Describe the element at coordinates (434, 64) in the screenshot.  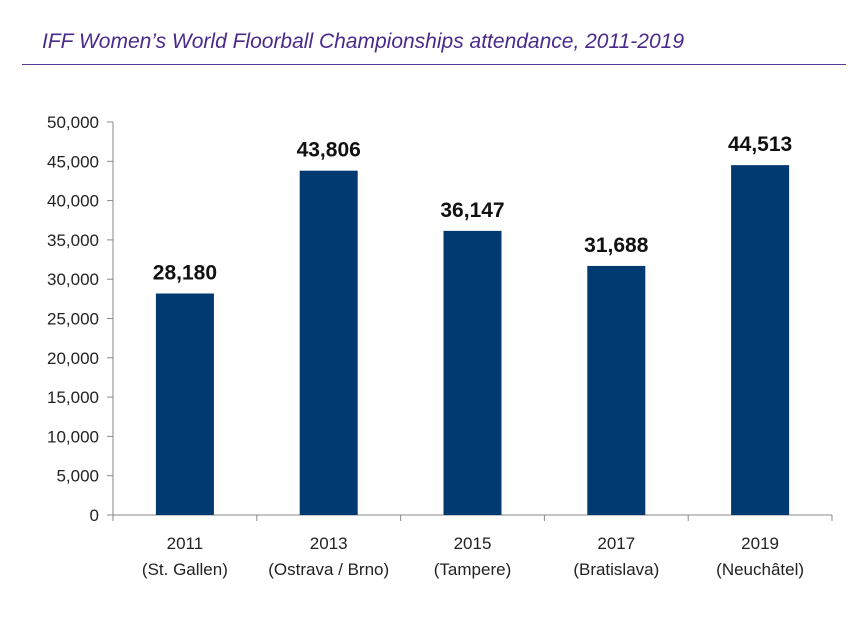
I see `title-divider` at that location.